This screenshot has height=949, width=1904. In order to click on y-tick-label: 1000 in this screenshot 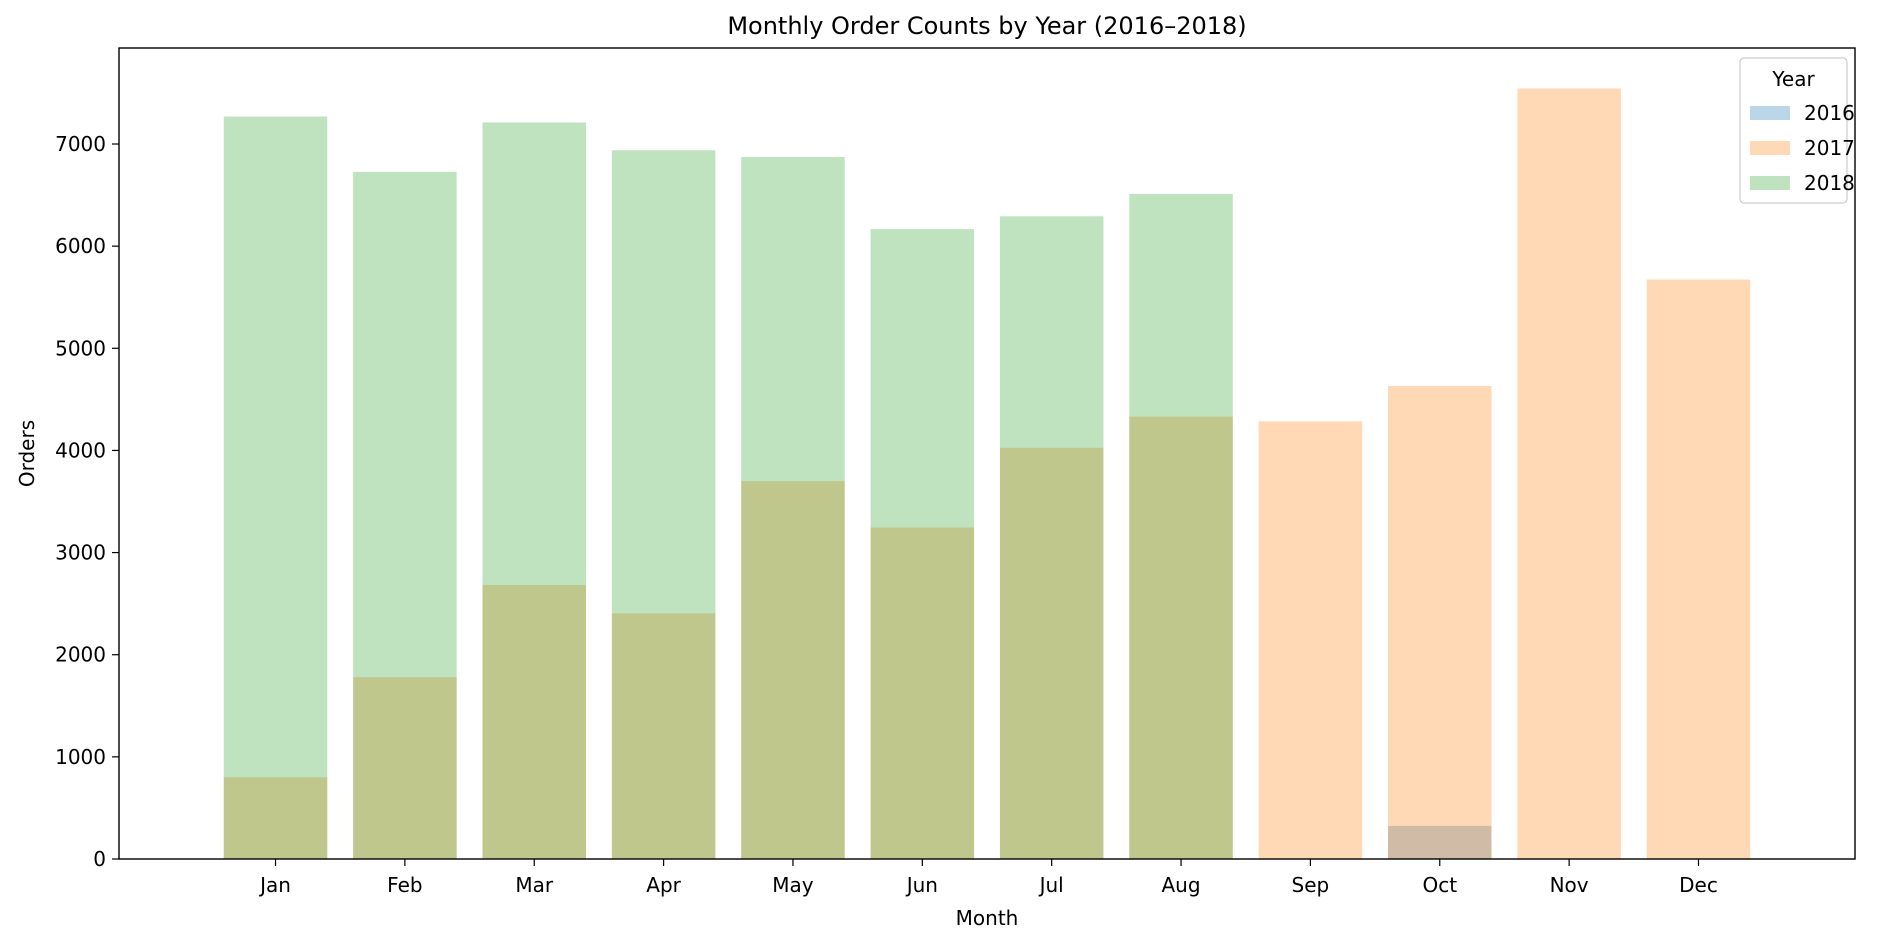, I will do `click(80, 757)`.